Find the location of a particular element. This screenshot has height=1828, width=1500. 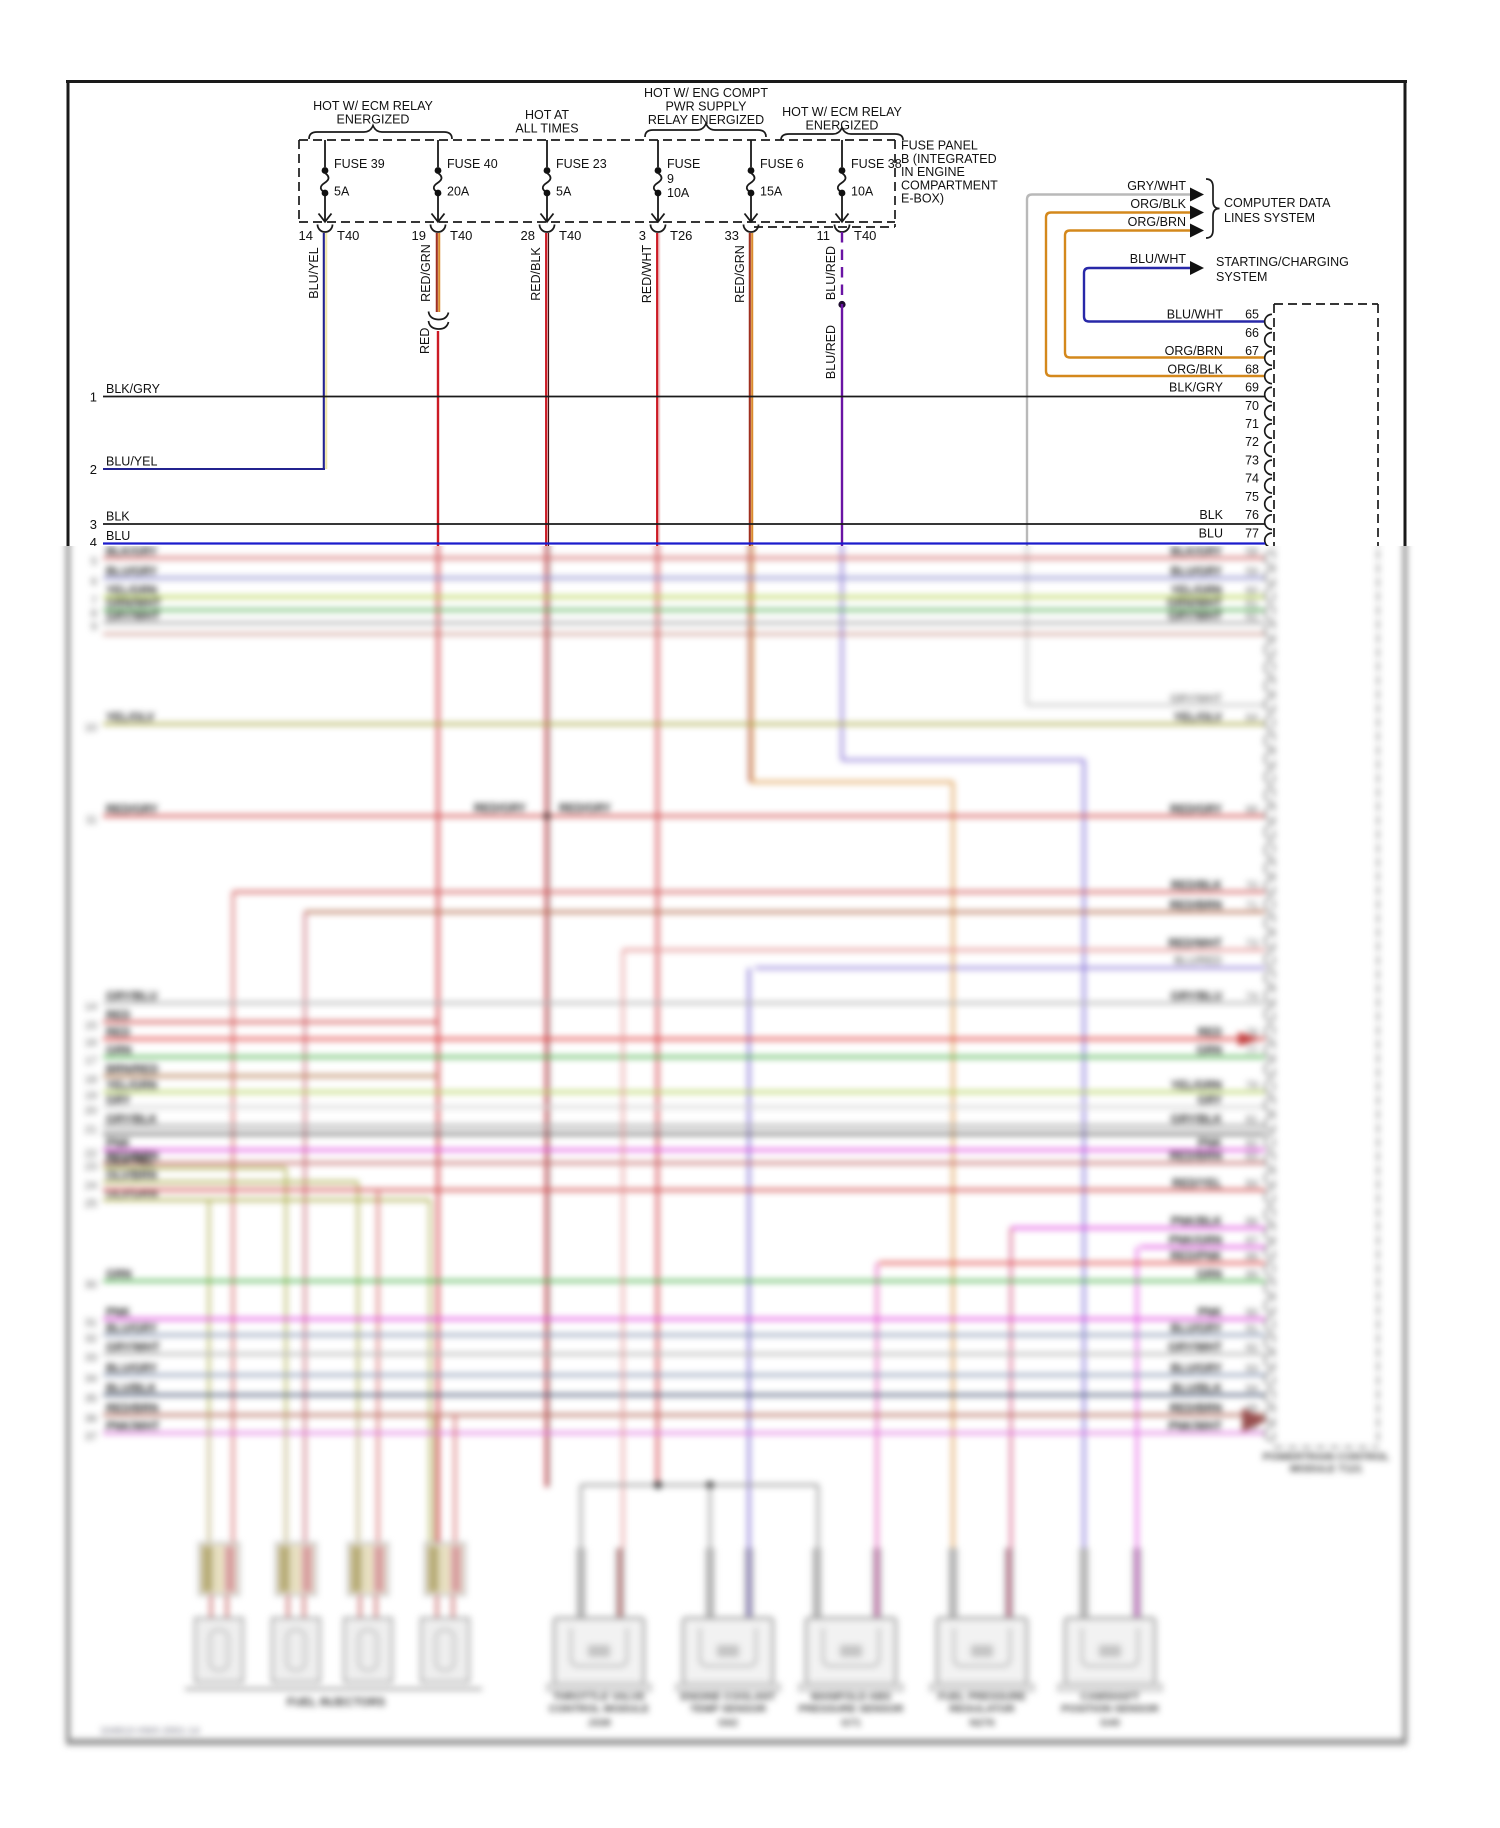

svg-text: 9 is located at coordinates (94, 627).